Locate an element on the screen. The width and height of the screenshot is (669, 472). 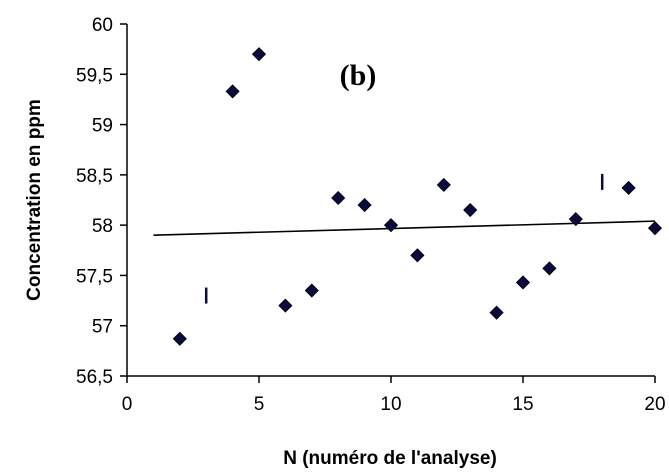
x-axis-ticks: 0 5 10 15 20 is located at coordinates (394, 395).